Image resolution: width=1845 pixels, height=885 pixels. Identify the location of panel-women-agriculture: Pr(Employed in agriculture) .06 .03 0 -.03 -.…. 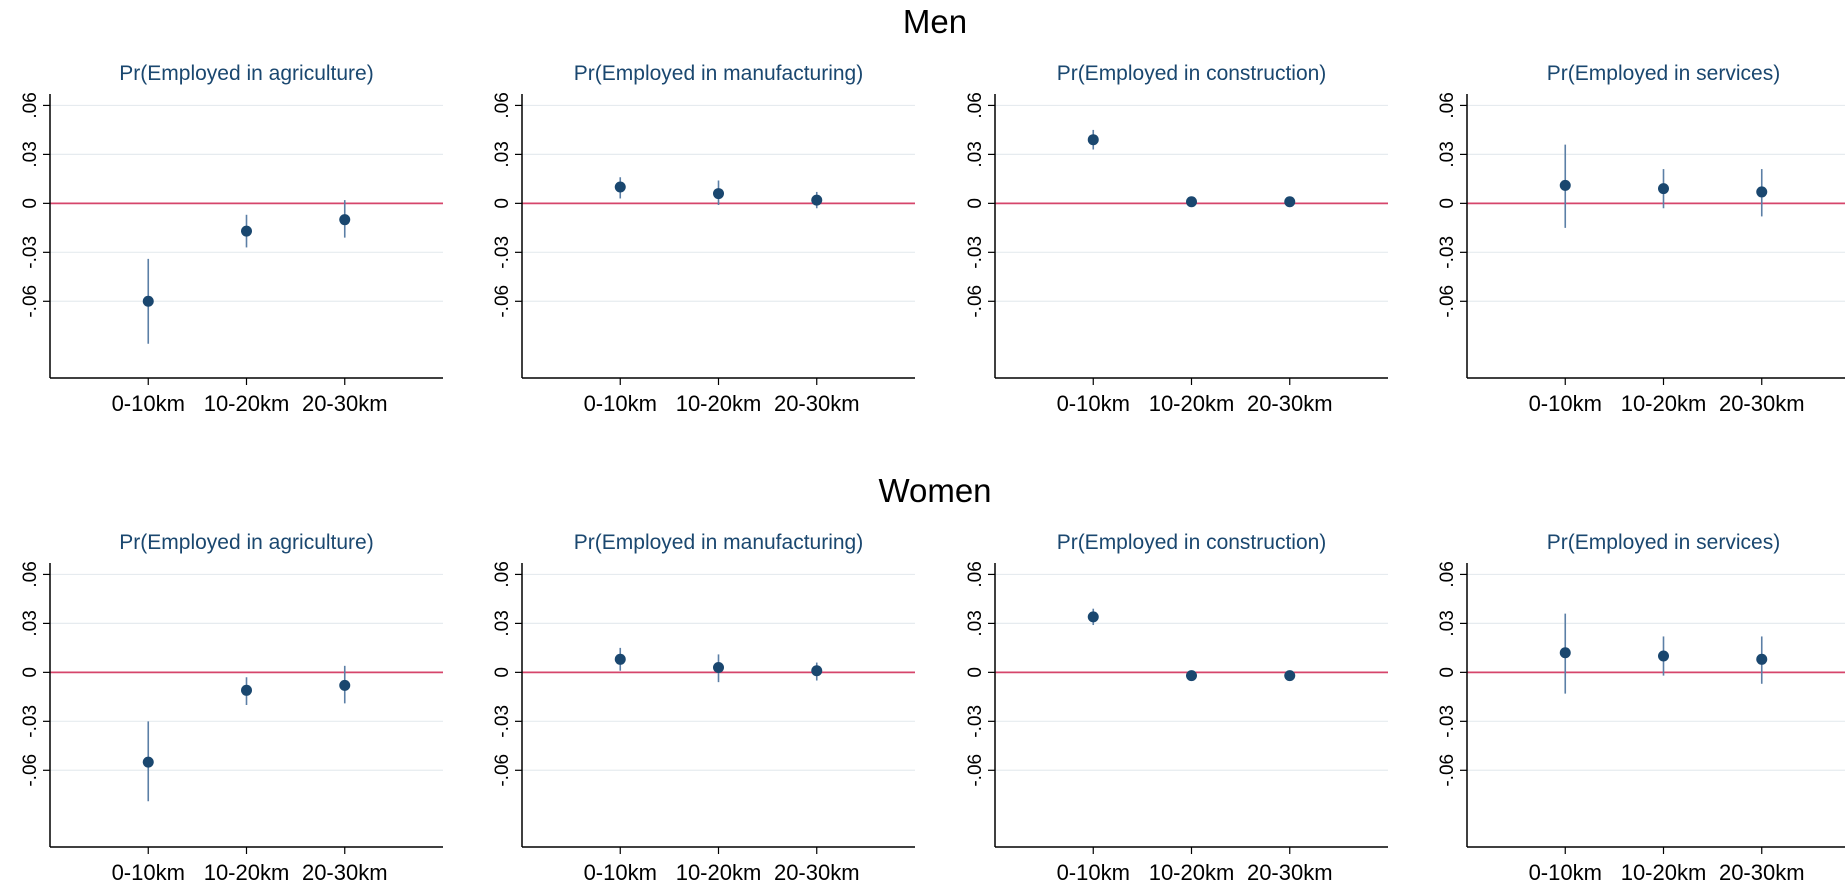
(231, 708).